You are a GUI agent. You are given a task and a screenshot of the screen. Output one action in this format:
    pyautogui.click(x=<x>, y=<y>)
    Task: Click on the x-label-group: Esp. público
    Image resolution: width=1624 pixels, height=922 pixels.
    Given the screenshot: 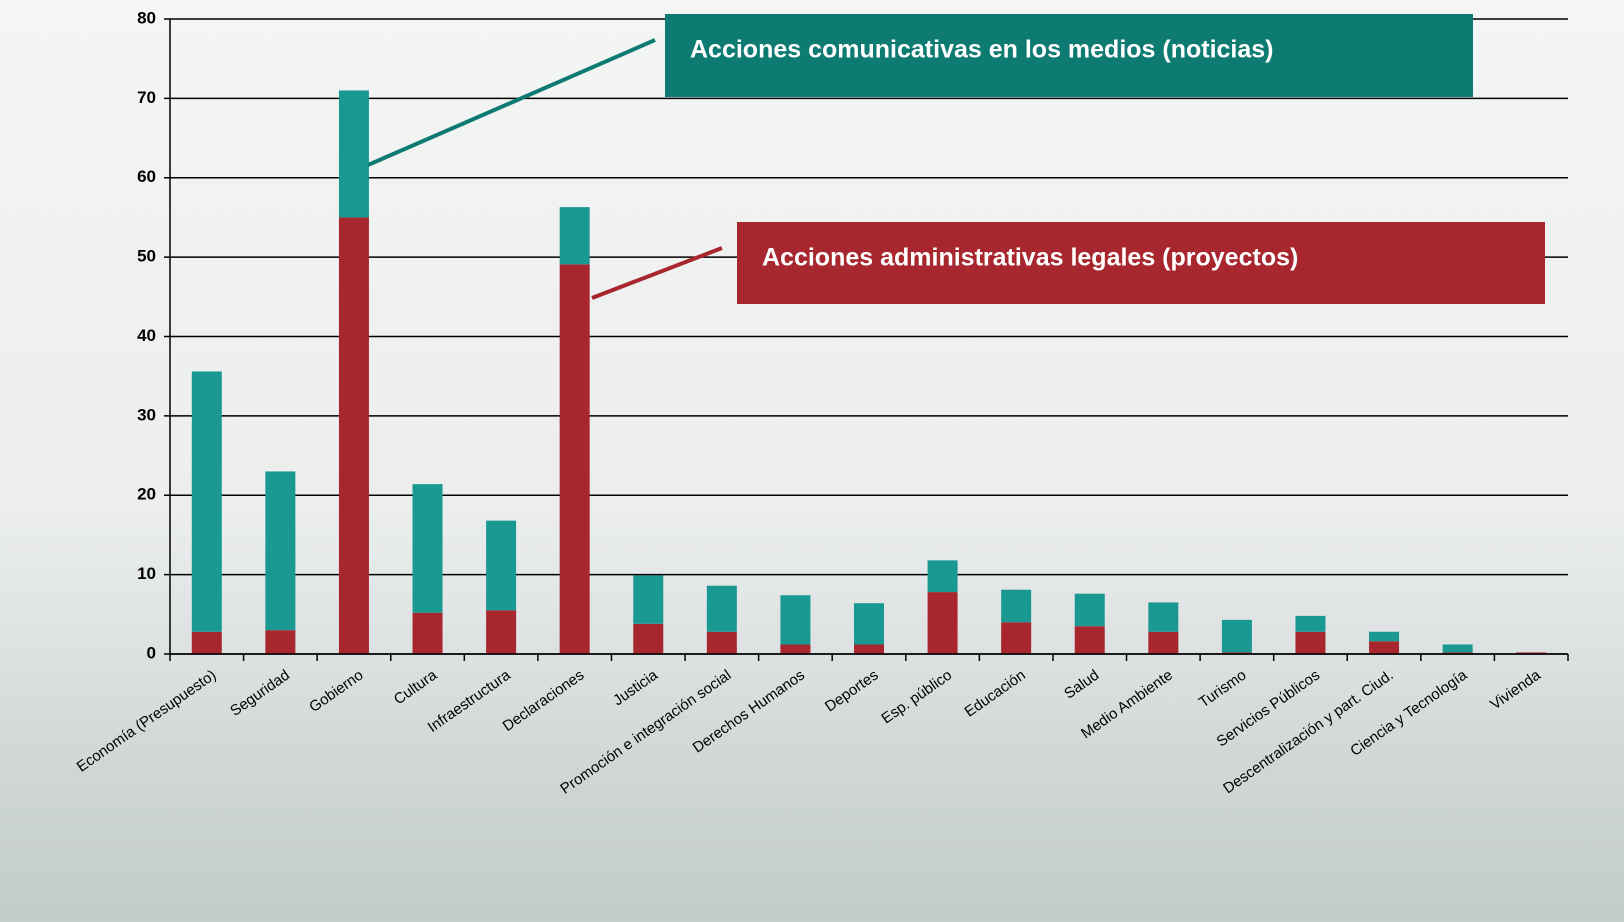 What is the action you would take?
    pyautogui.click(x=916, y=697)
    